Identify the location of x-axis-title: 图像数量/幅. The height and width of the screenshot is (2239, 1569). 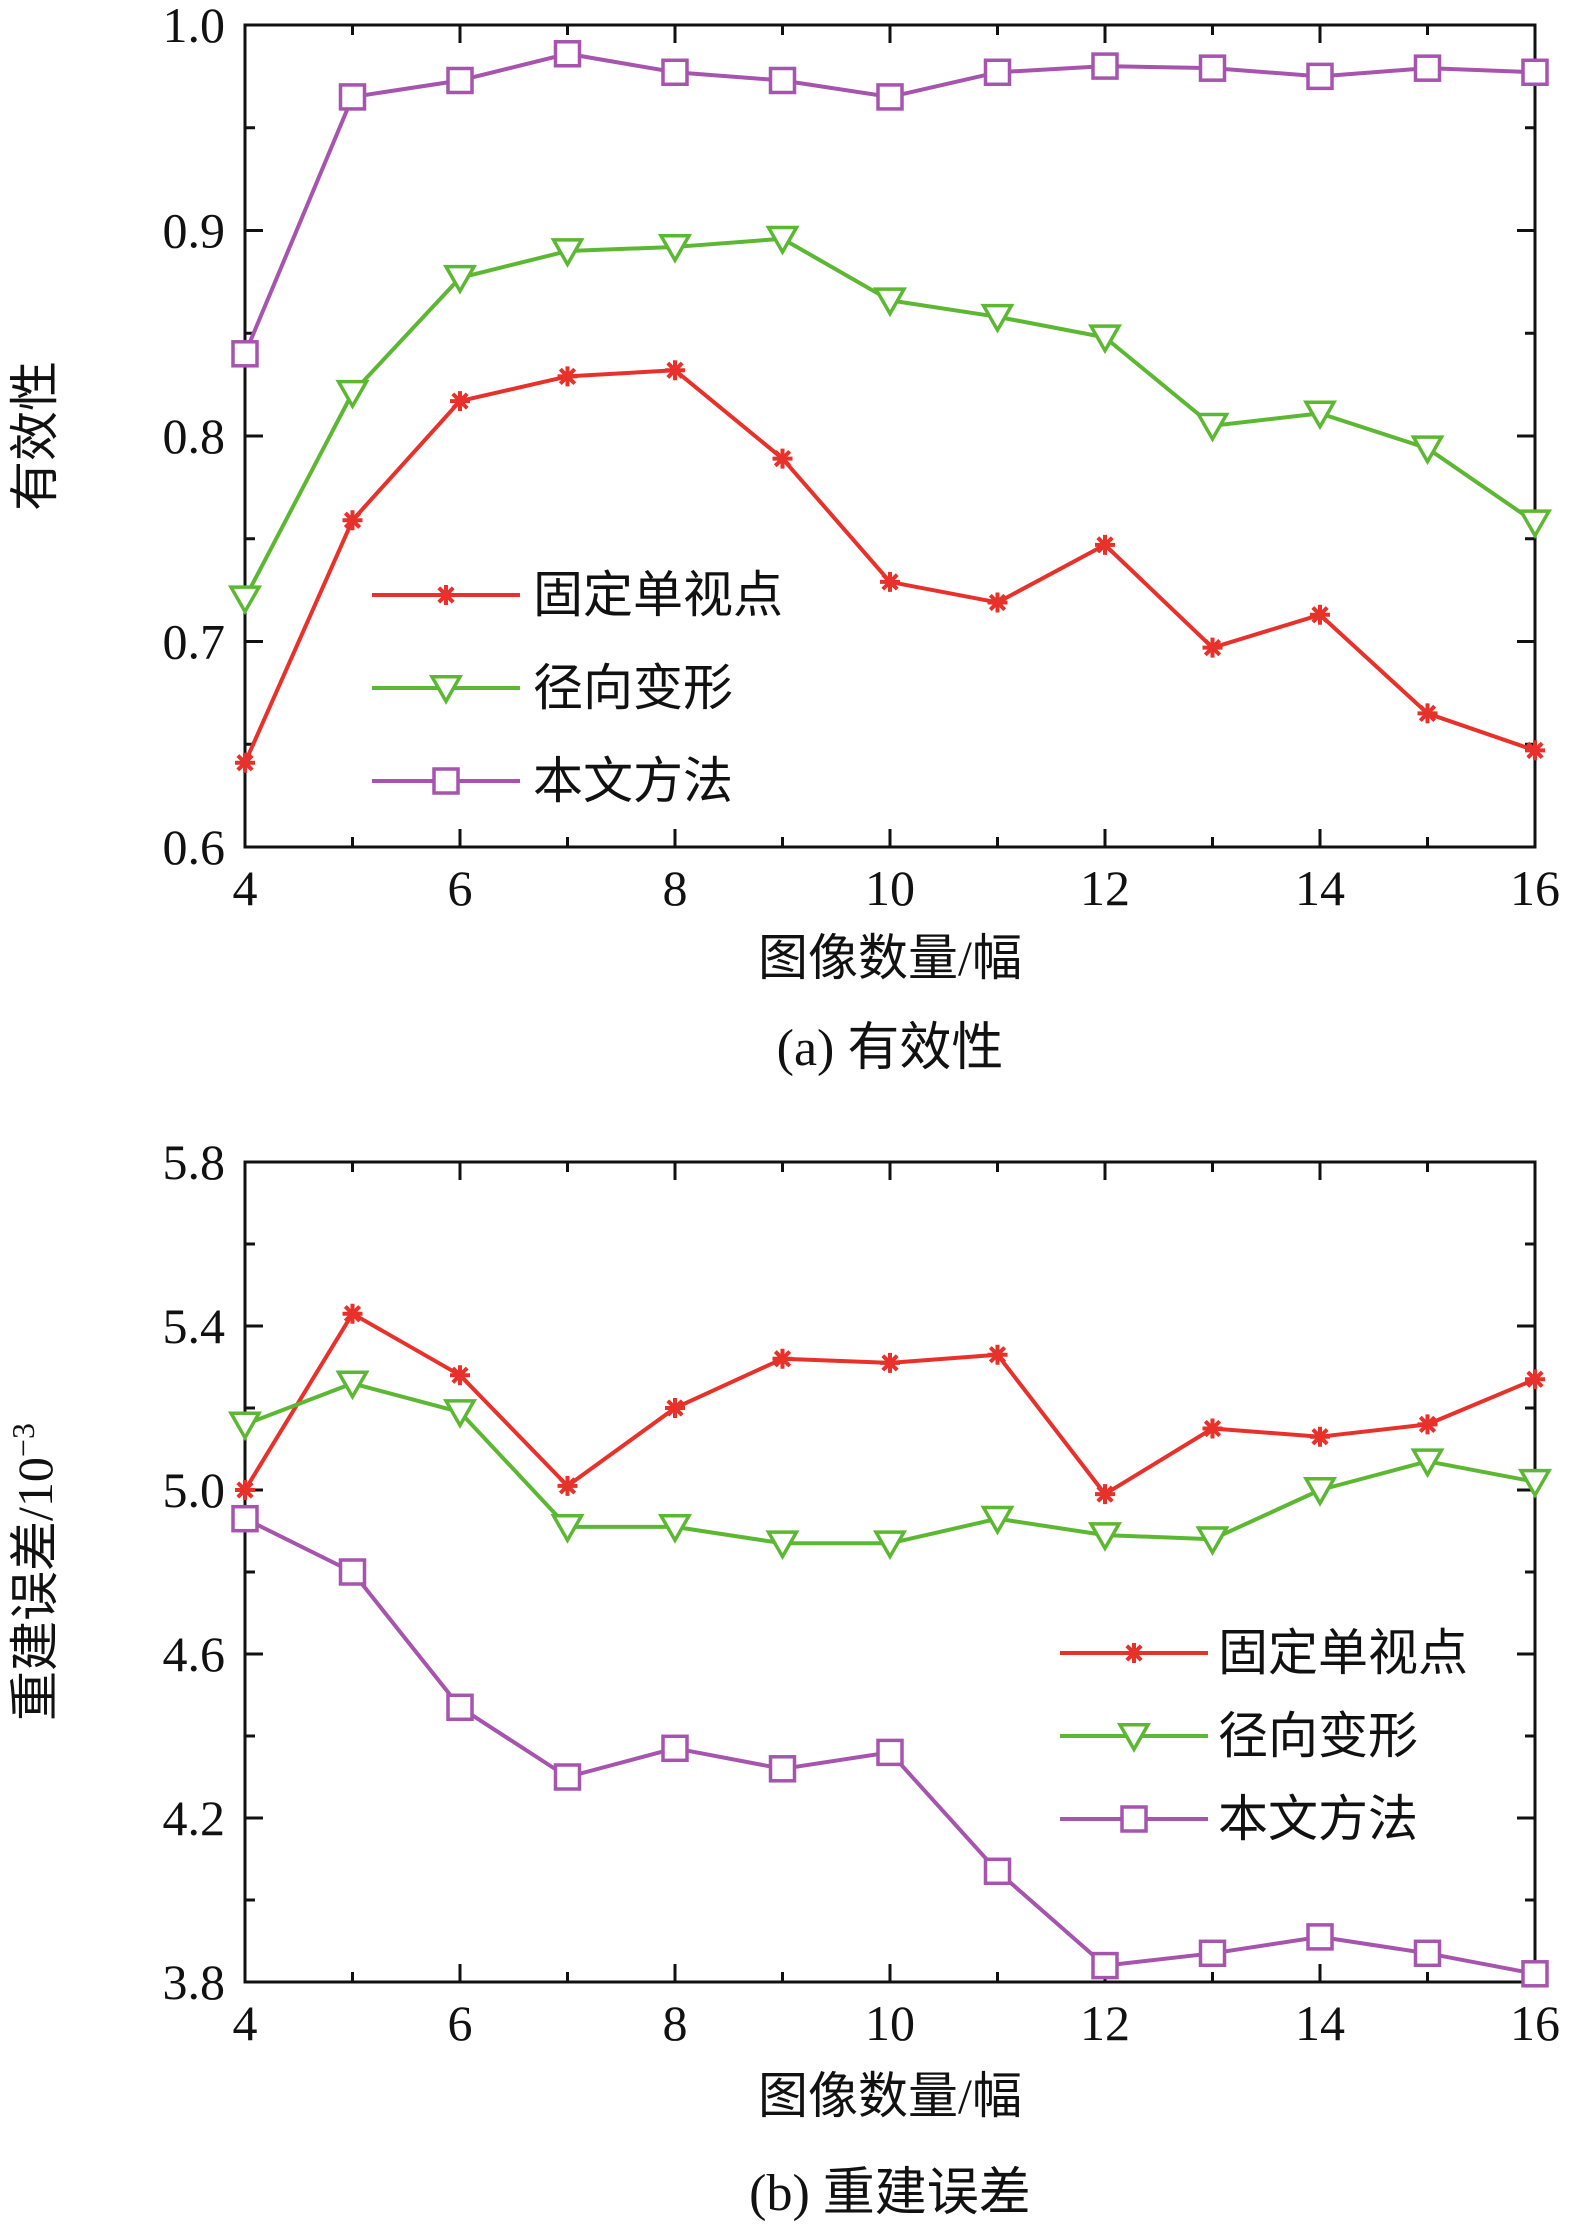
(890, 958).